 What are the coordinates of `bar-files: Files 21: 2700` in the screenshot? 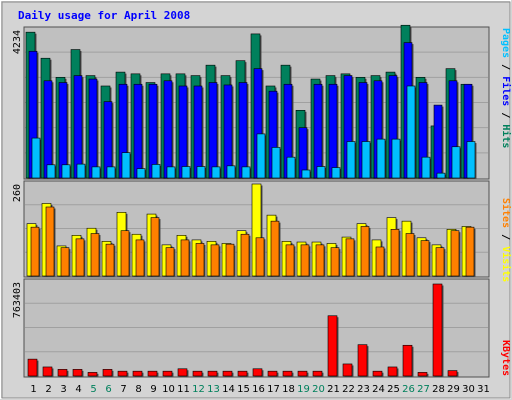 It's located at (333, 131).